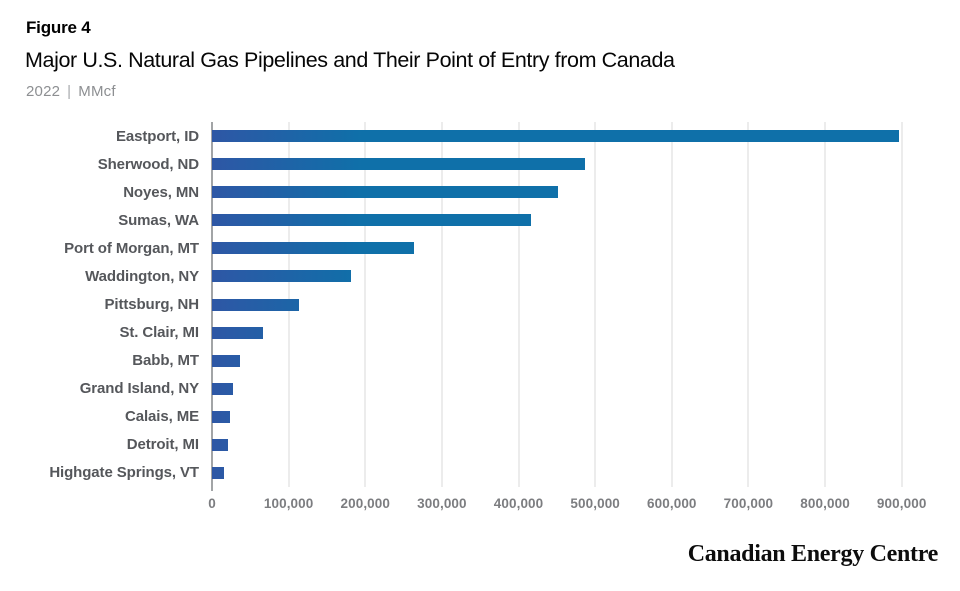  What do you see at coordinates (161, 192) in the screenshot?
I see `category-label: Noyes, MN` at bounding box center [161, 192].